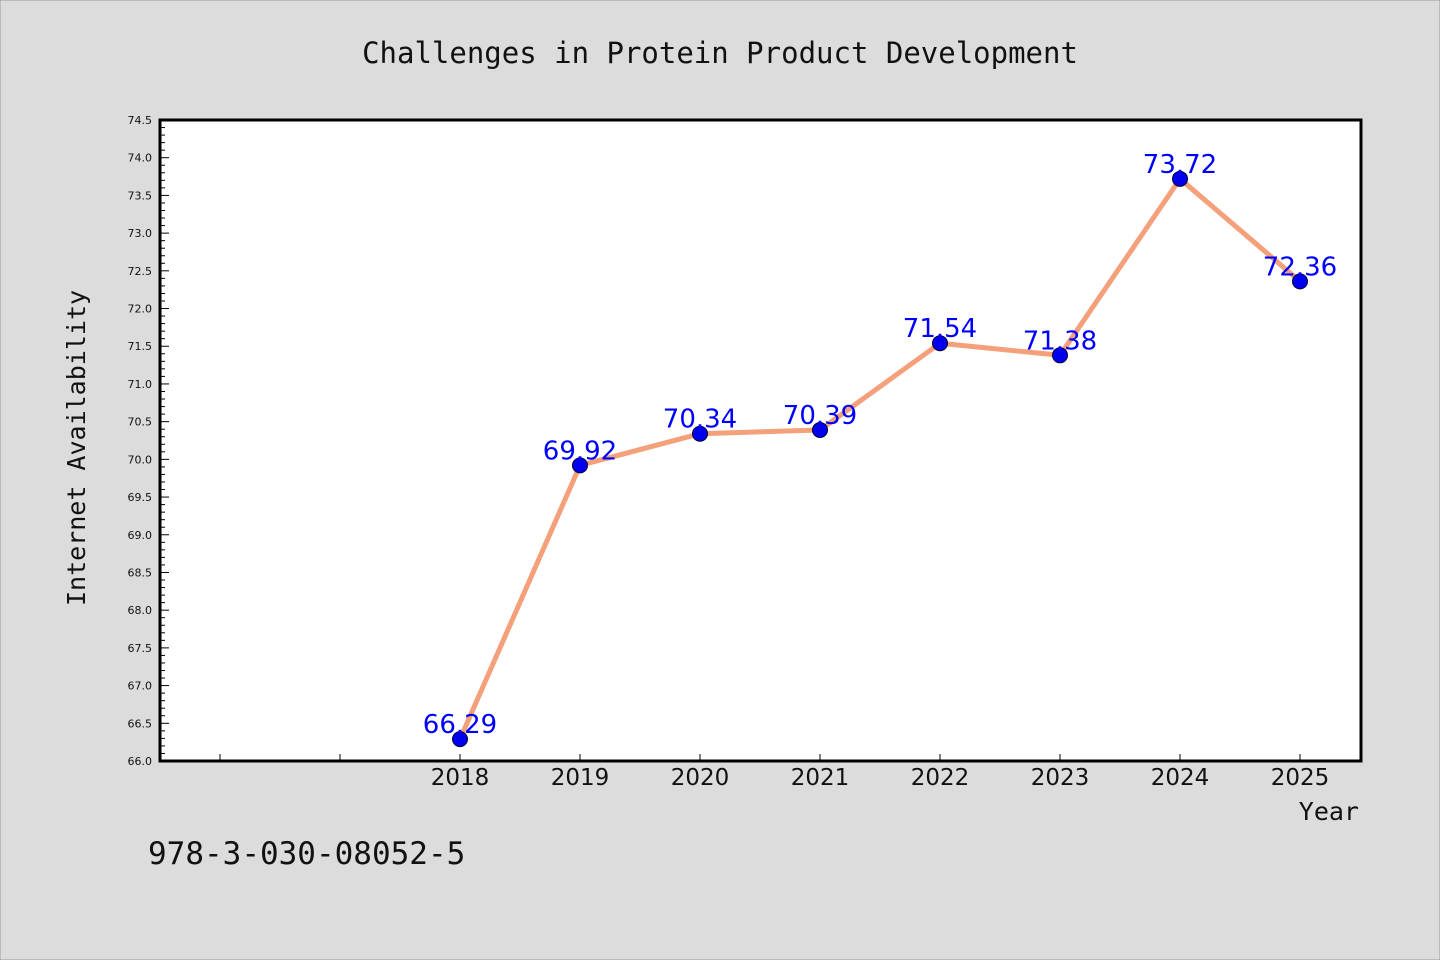  I want to click on y-tick-label: 74.0, so click(140, 158).